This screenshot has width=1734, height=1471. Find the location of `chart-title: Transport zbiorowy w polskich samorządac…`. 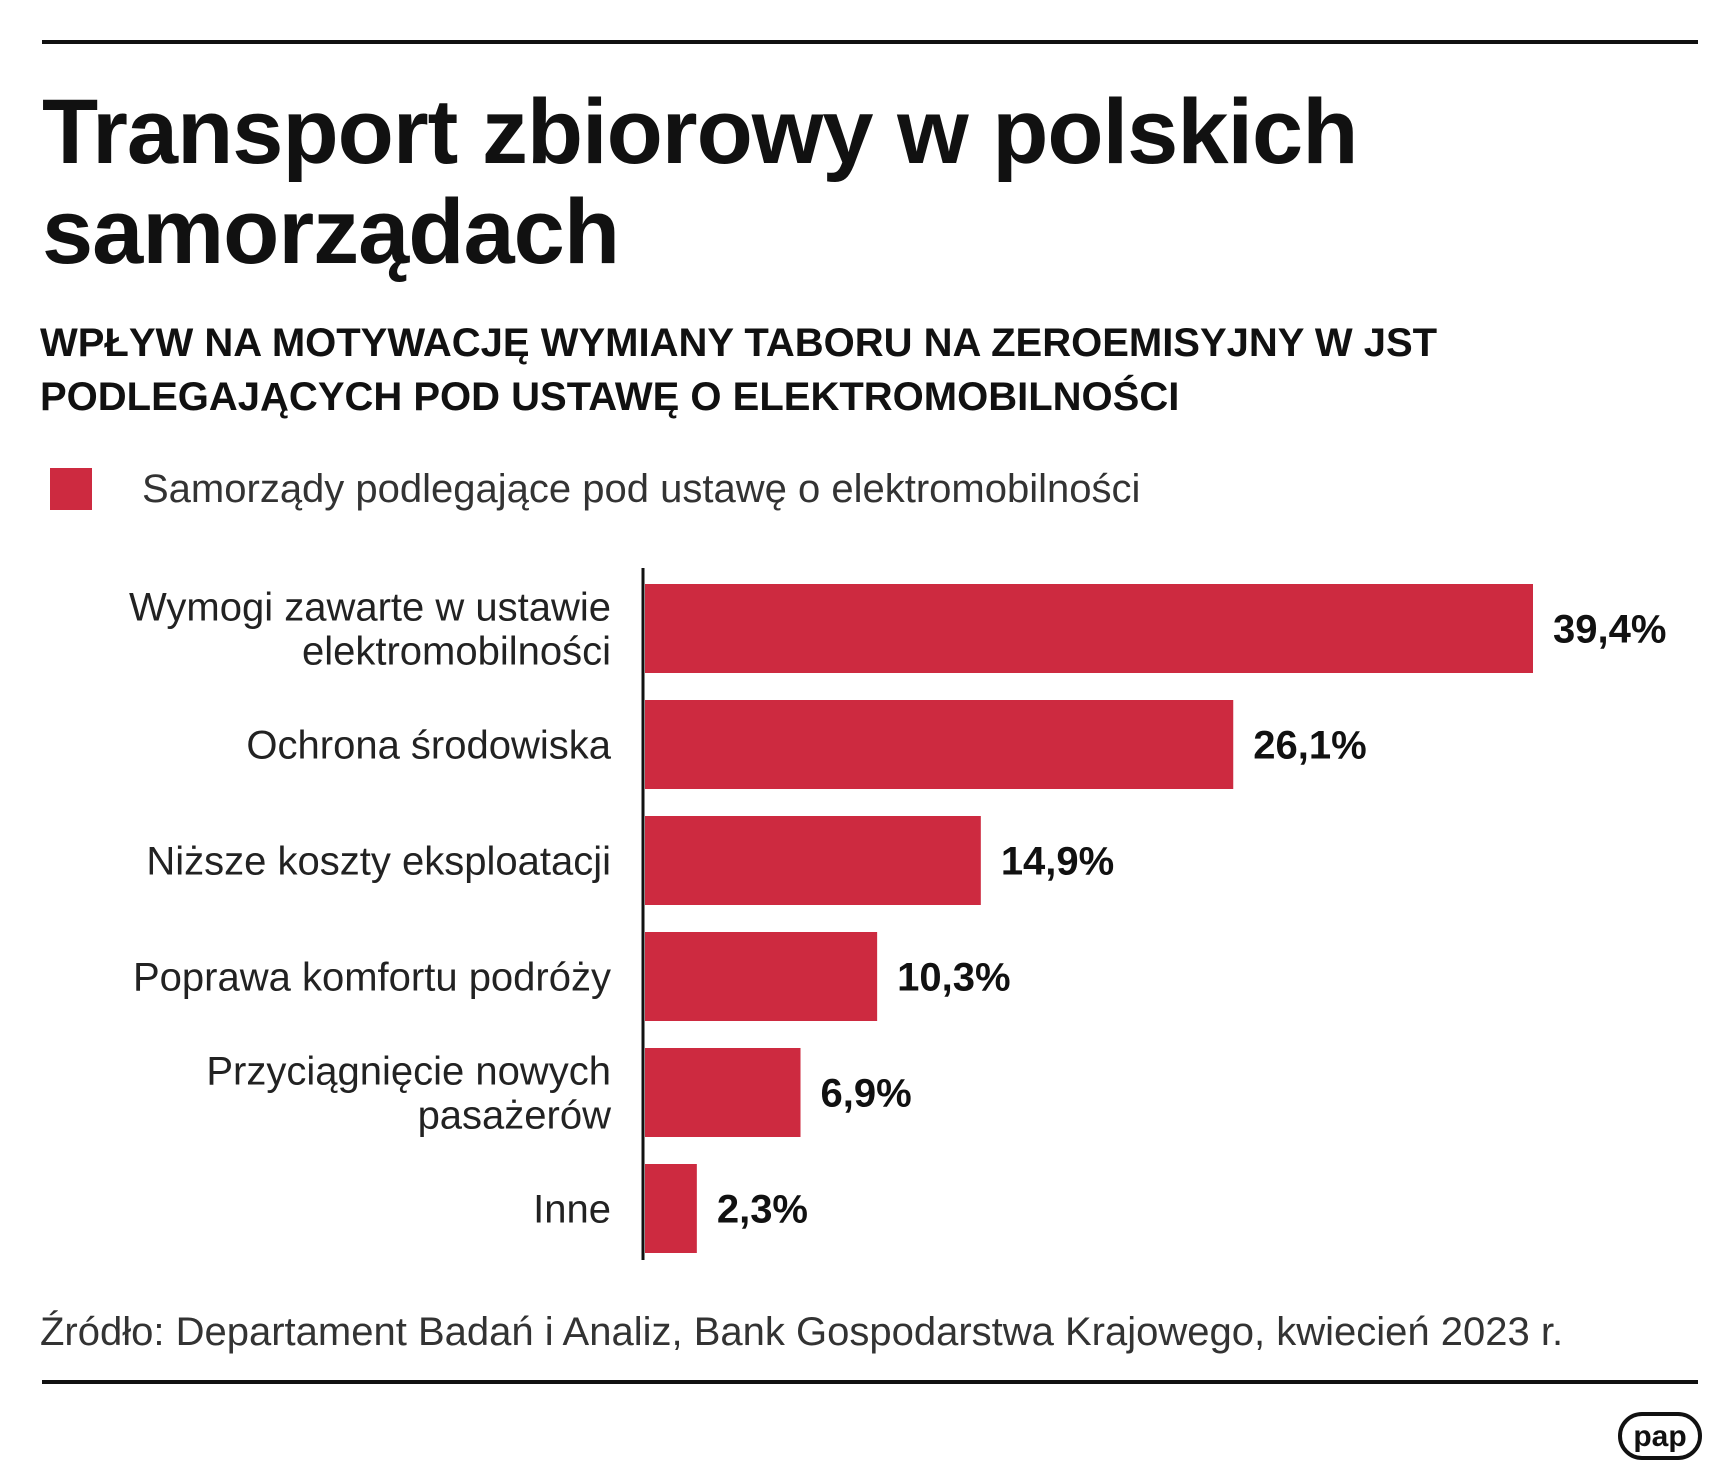

chart-title: Transport zbiorowy w polskich samorządac… is located at coordinates (700, 182).